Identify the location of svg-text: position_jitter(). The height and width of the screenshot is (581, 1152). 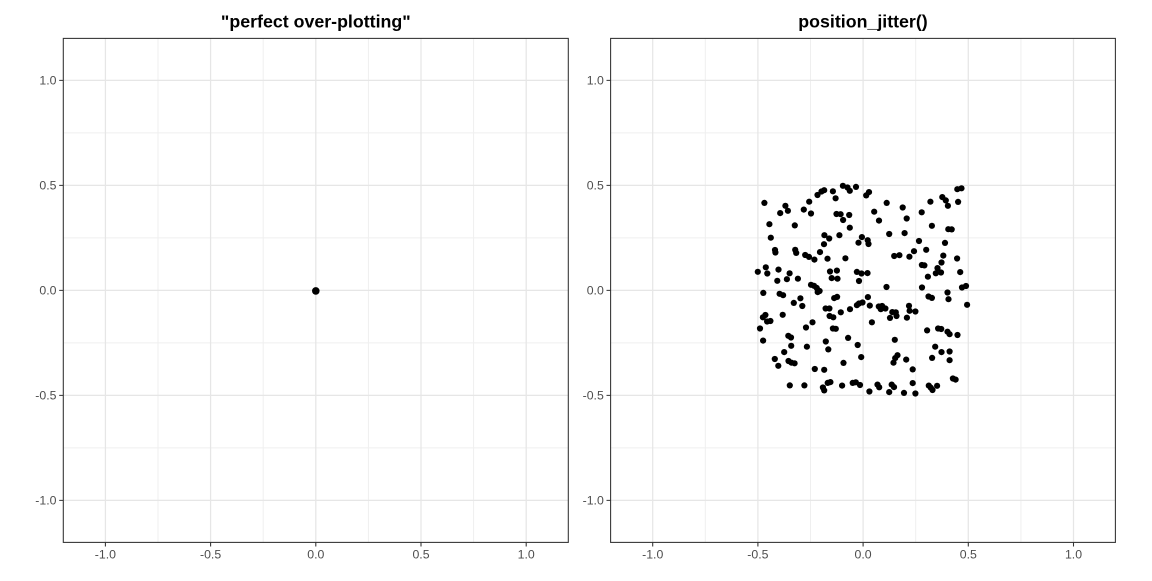
(862, 22).